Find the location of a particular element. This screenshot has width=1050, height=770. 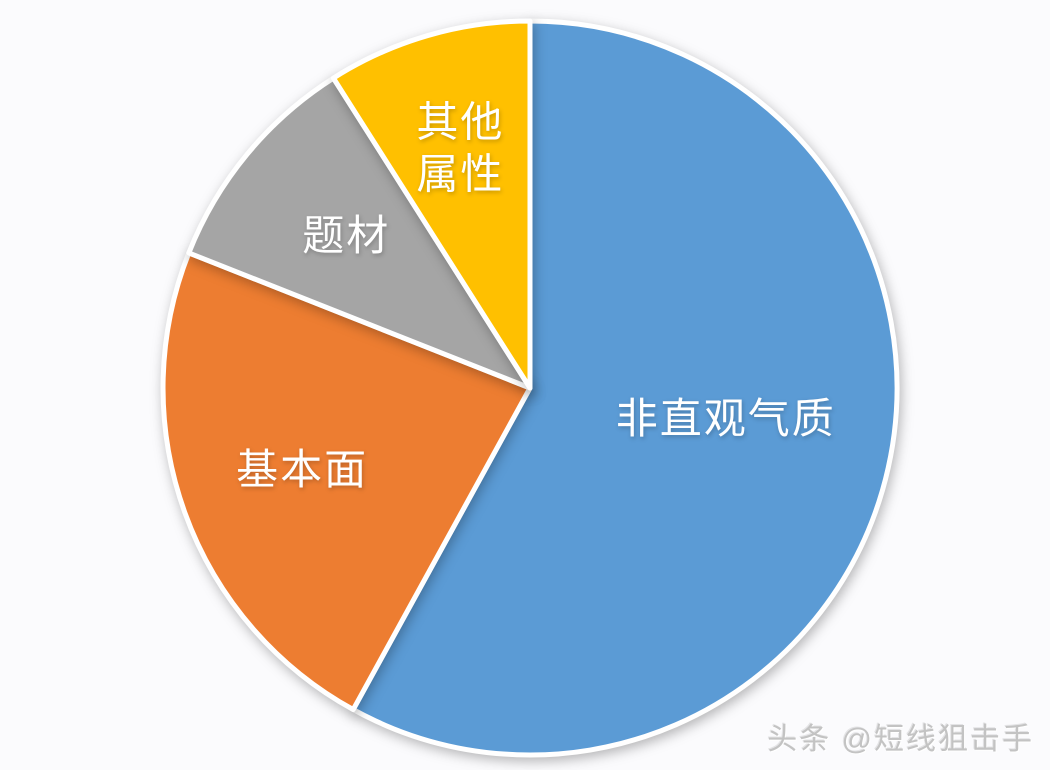

watermark: 头条 @短线狙击手 is located at coordinates (900, 739).